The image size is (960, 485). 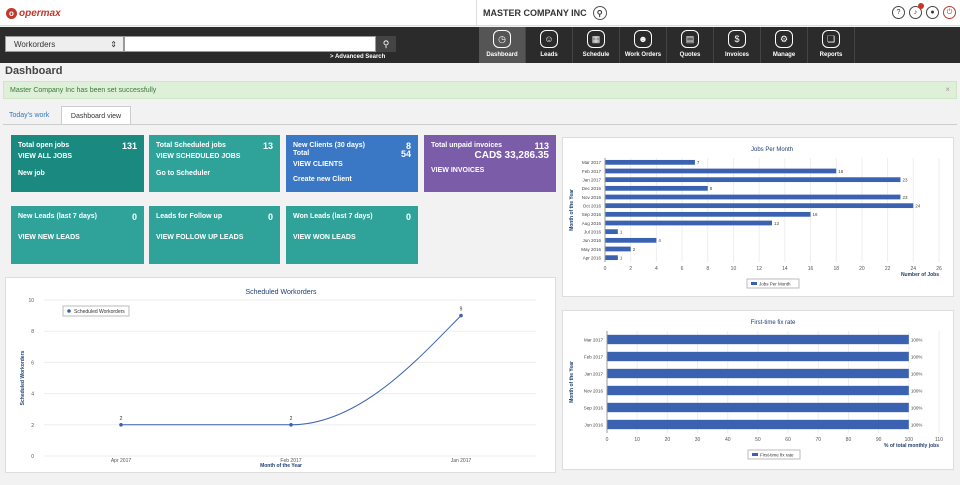 I want to click on view-new-leads-link: VIEW NEW LEADS, so click(x=49, y=237).